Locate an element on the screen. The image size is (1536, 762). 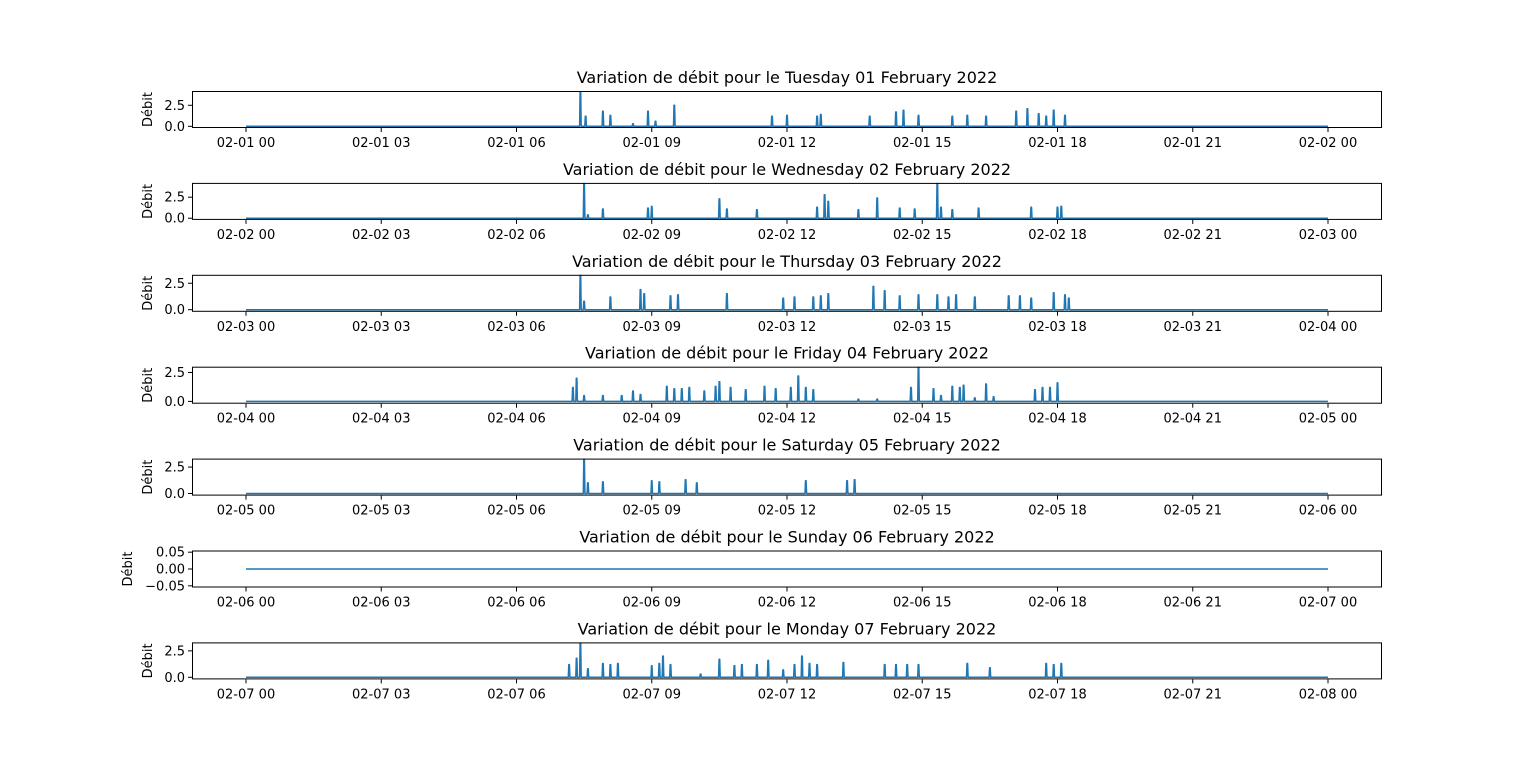
x-tick-label: 02-06 06 is located at coordinates (516, 603).